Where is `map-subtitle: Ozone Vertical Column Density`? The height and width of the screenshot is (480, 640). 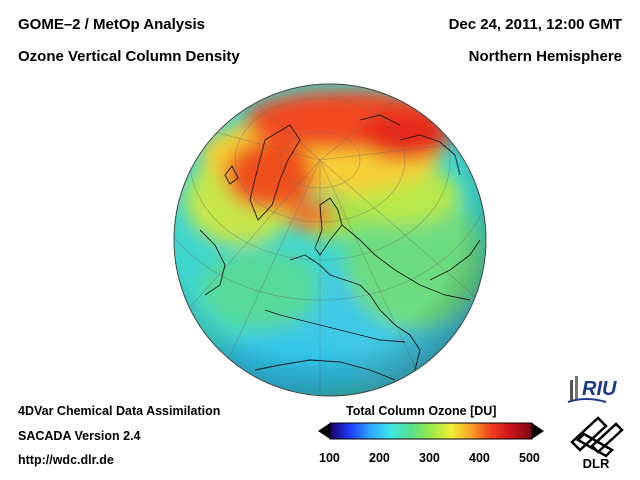 map-subtitle: Ozone Vertical Column Density is located at coordinates (129, 56).